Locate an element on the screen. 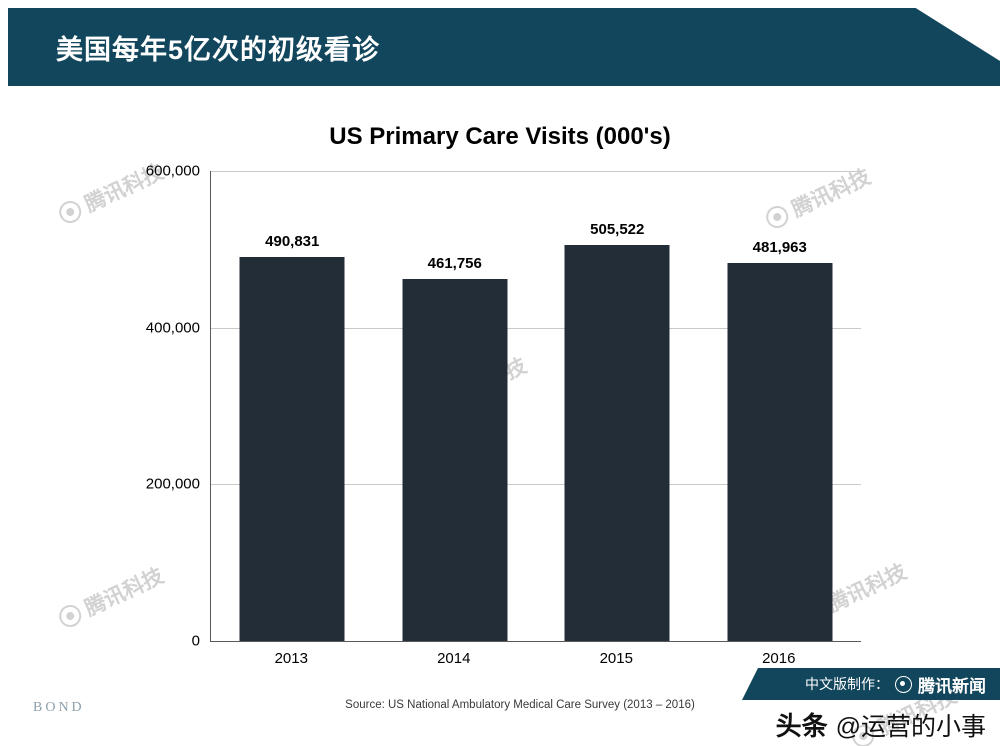 This screenshot has width=1000, height=746. byline-handle: @运营的小事 is located at coordinates (910, 727).